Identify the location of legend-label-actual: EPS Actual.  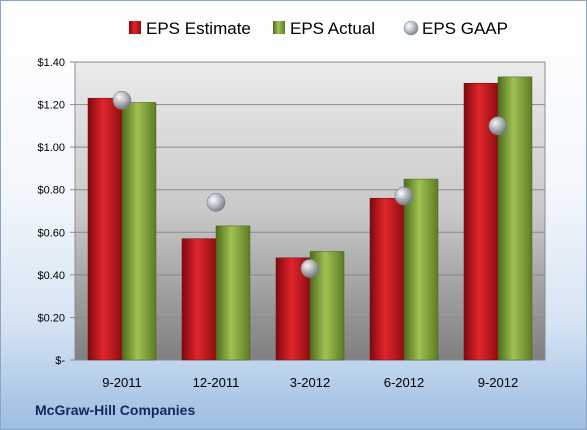
(332, 28).